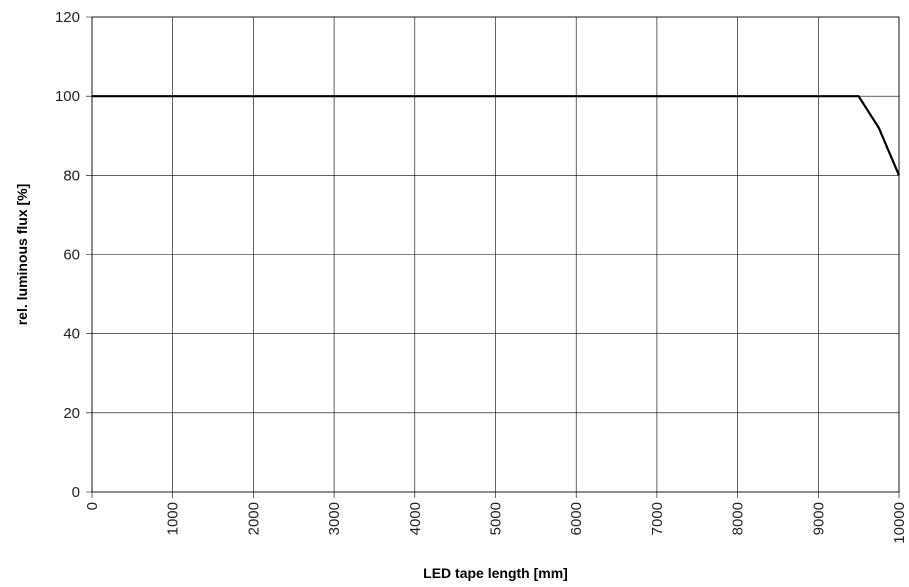 The height and width of the screenshot is (587, 909). What do you see at coordinates (334, 518) in the screenshot?
I see `x-tick-label: 3000` at bounding box center [334, 518].